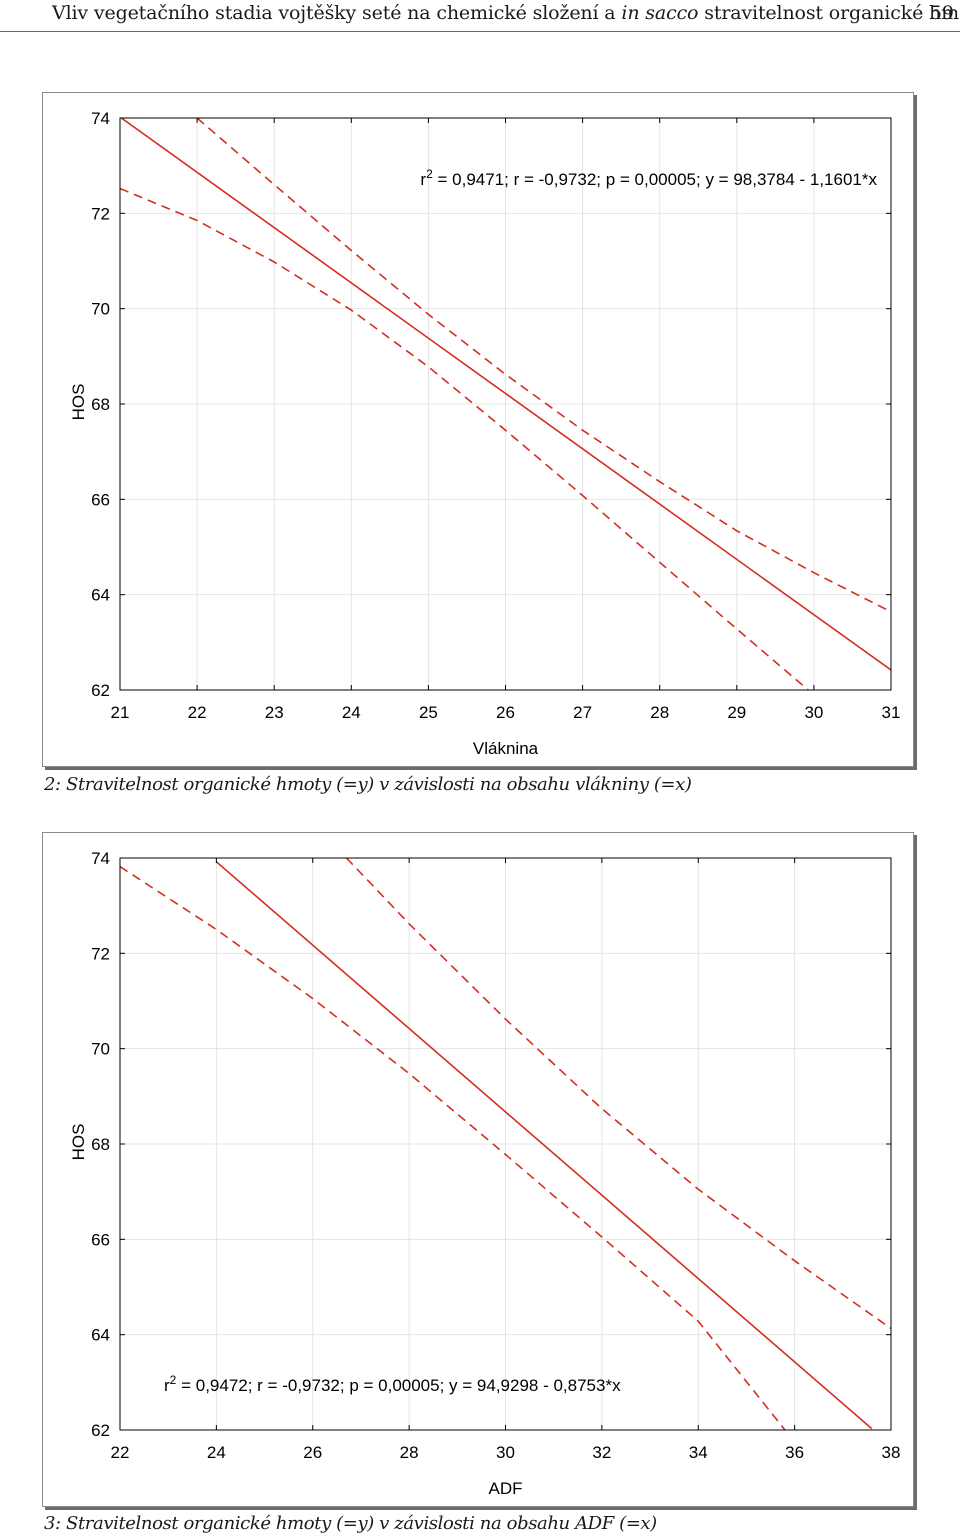  Describe the element at coordinates (601, 1452) in the screenshot. I see `x-tick-label: 32` at that location.